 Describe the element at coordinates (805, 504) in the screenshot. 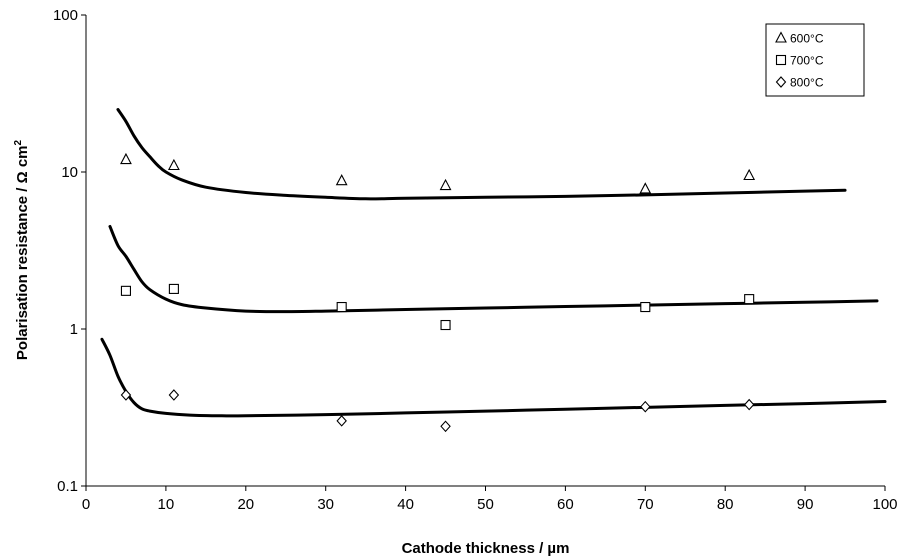

I see `x-tick-label: 90` at that location.